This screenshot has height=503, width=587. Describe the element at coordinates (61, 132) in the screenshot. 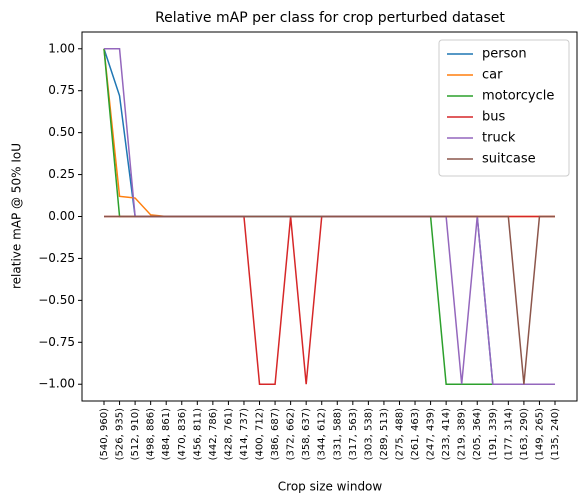

I see `y-tick-label: 0.50` at that location.